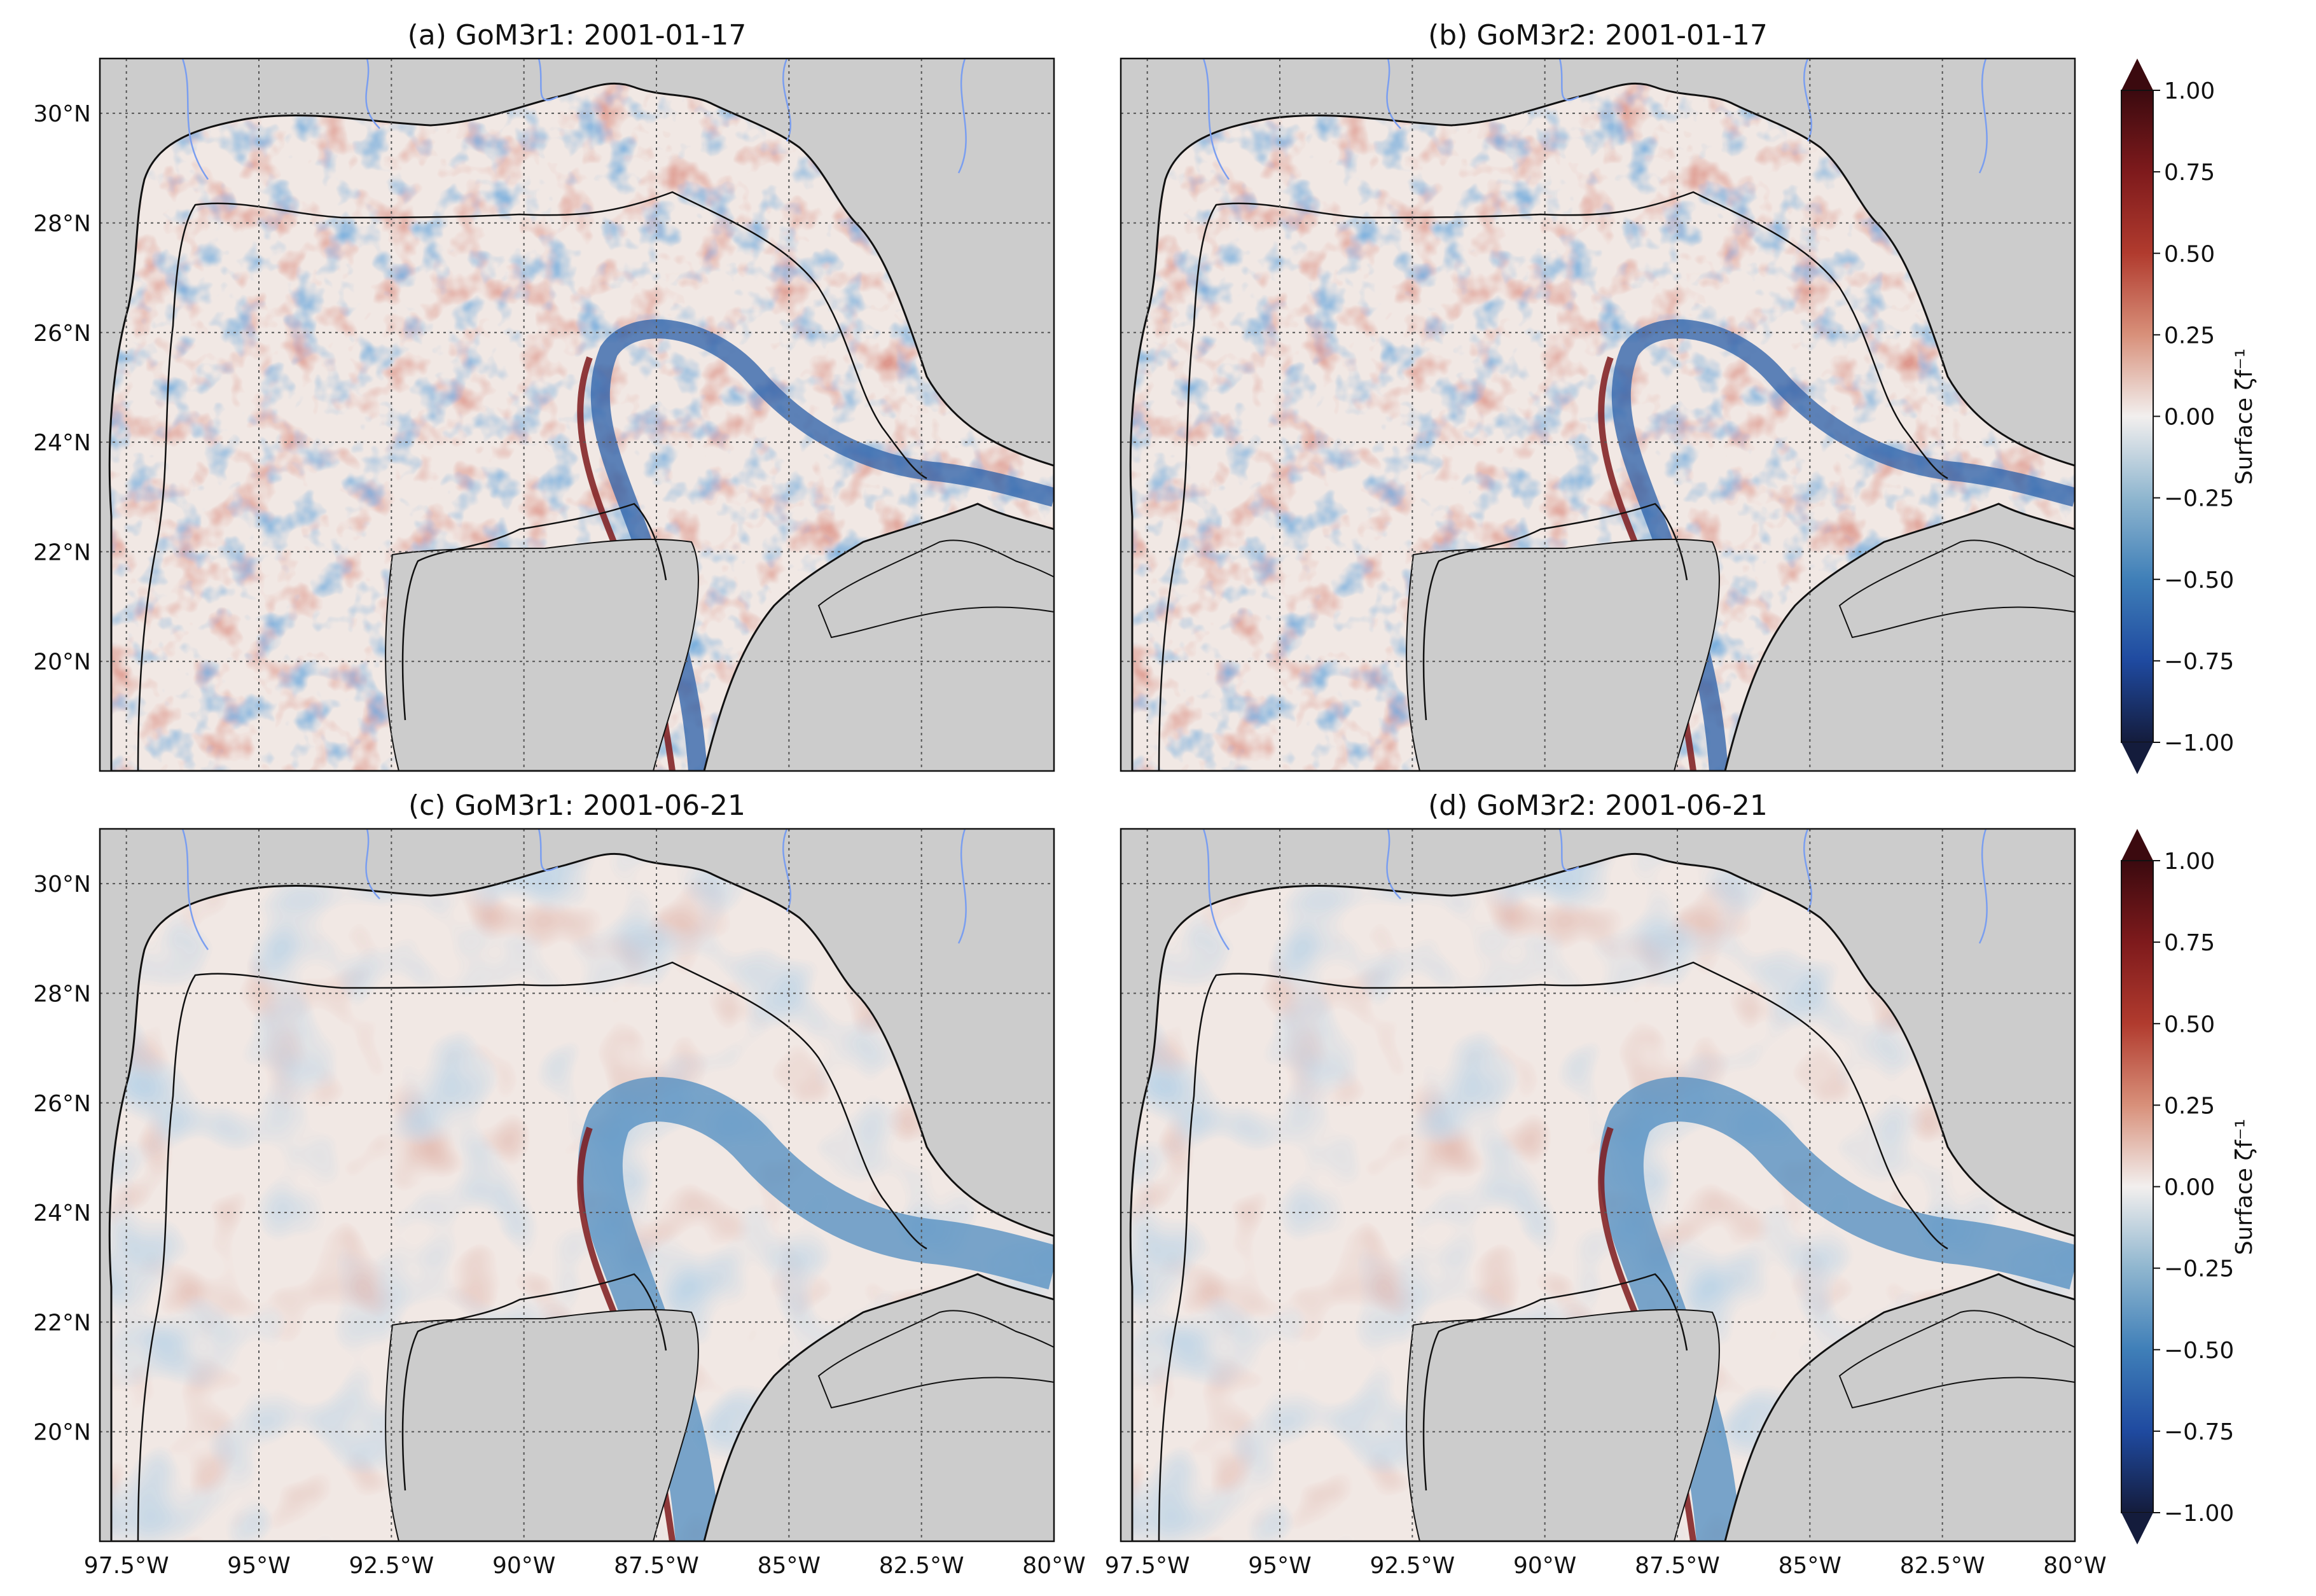 The height and width of the screenshot is (1596, 2316). Describe the element at coordinates (2189, 1024) in the screenshot. I see `colorbar-1-tick-2: 0.50` at that location.